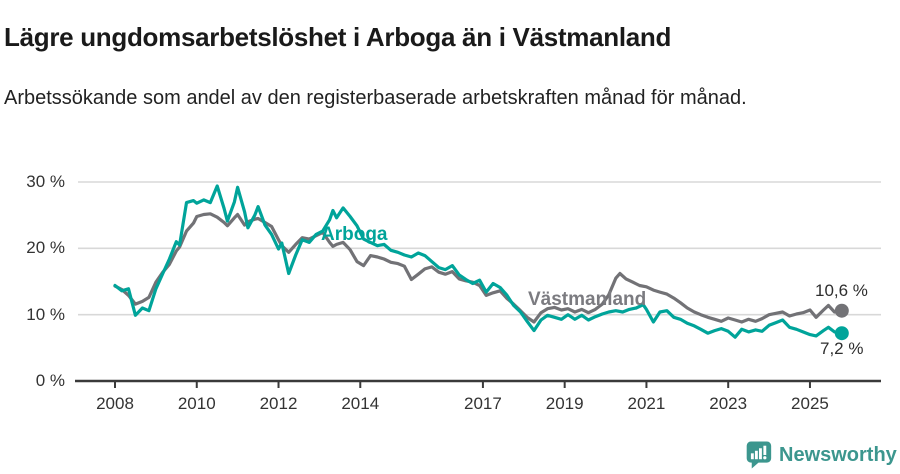 The height and width of the screenshot is (474, 900). I want to click on series-end-dot-vastmanland, so click(841, 310).